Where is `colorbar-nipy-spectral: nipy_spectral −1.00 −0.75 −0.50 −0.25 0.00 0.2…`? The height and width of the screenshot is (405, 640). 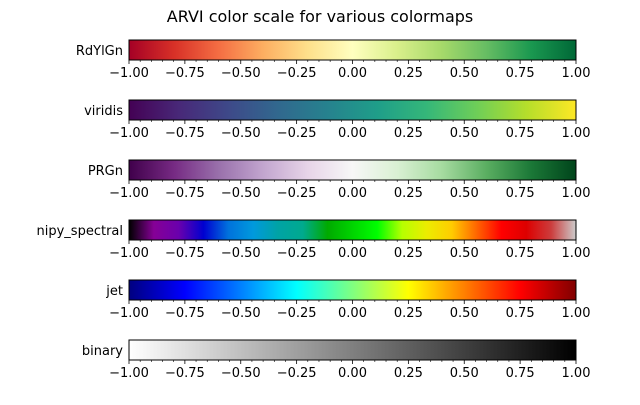
colorbar-nipy-spectral: nipy_spectral −1.00 −0.75 −0.50 −0.25 0.00 0.2… is located at coordinates (314, 240).